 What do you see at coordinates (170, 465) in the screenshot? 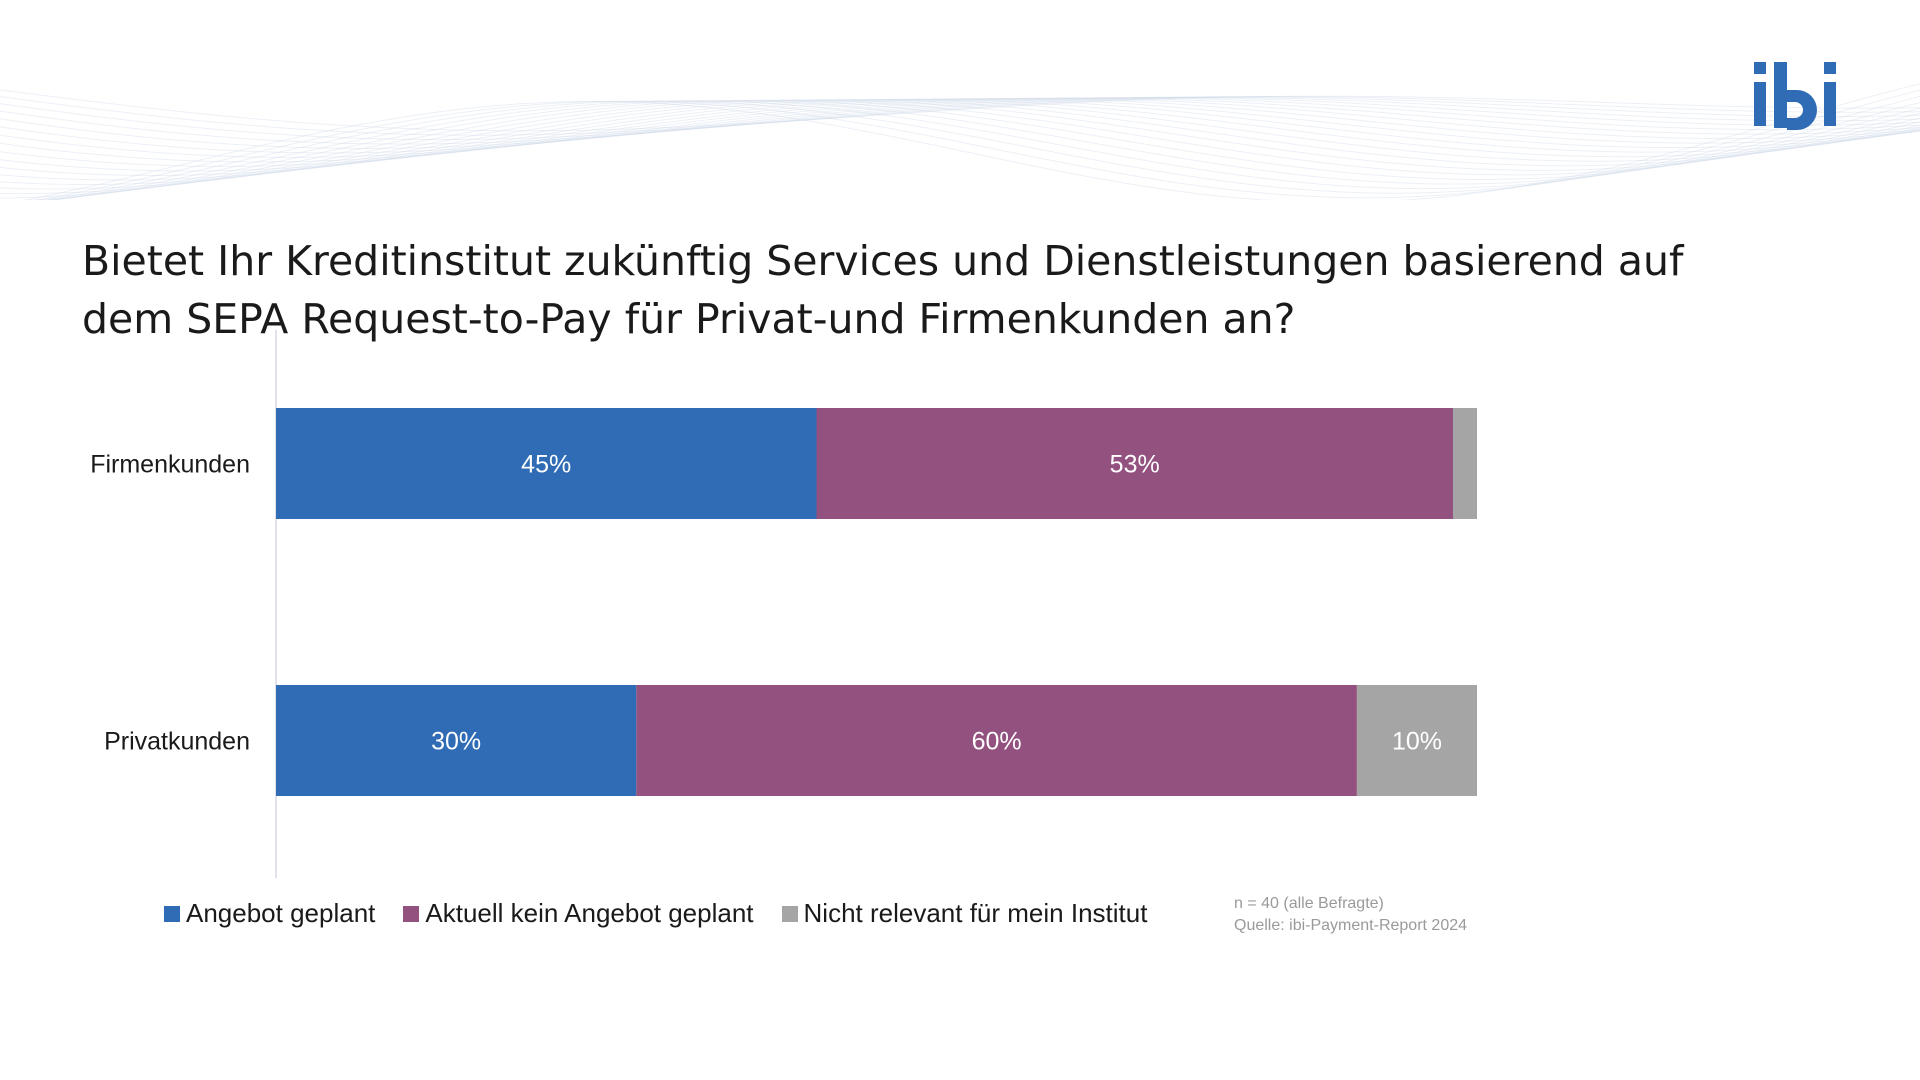
I see `category-label-firmenkunden: Firmenkunden` at bounding box center [170, 465].